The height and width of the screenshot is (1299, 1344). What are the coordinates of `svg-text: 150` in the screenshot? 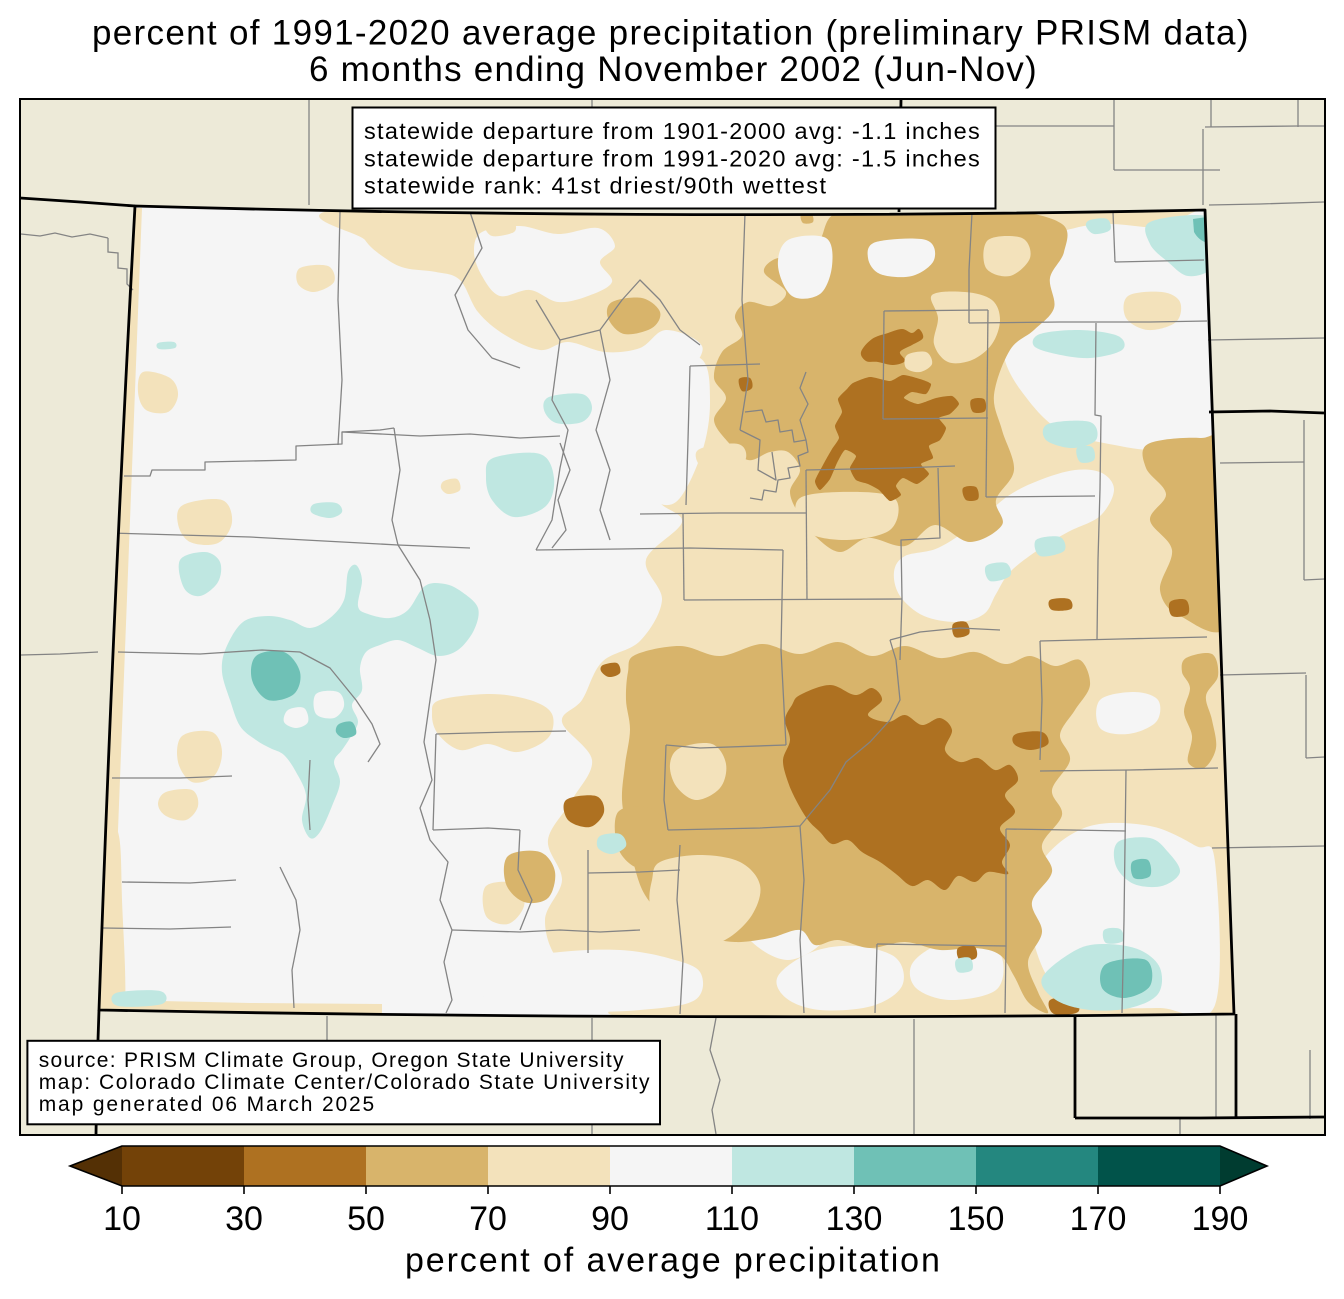 It's located at (976, 1219).